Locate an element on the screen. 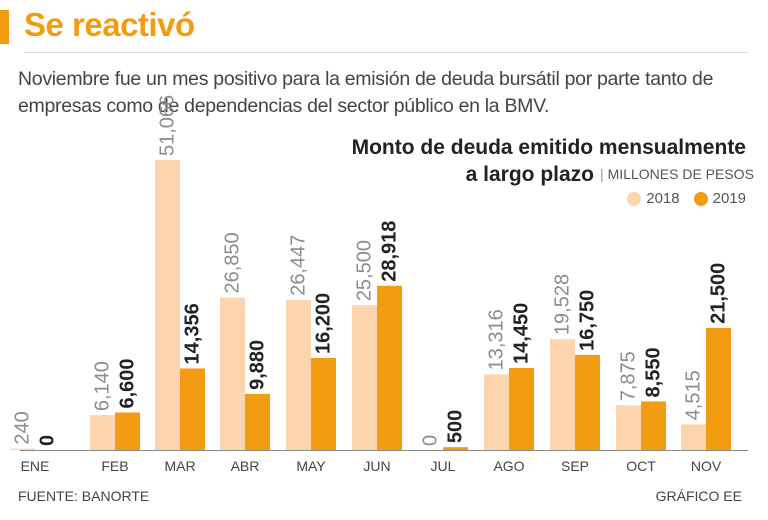 The image size is (768, 520). bar-2018-feb is located at coordinates (102, 432).